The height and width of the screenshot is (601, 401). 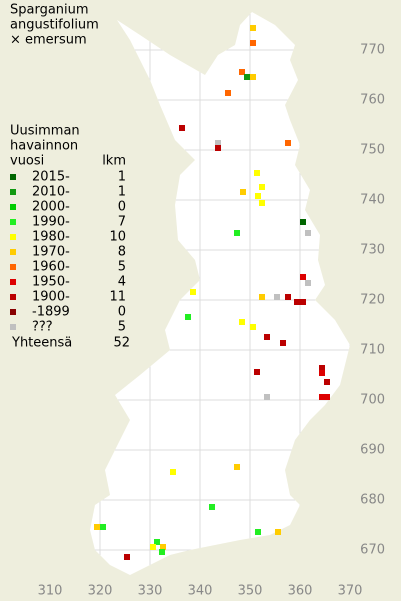 What do you see at coordinates (122, 252) in the screenshot?
I see `legend-count: 8` at bounding box center [122, 252].